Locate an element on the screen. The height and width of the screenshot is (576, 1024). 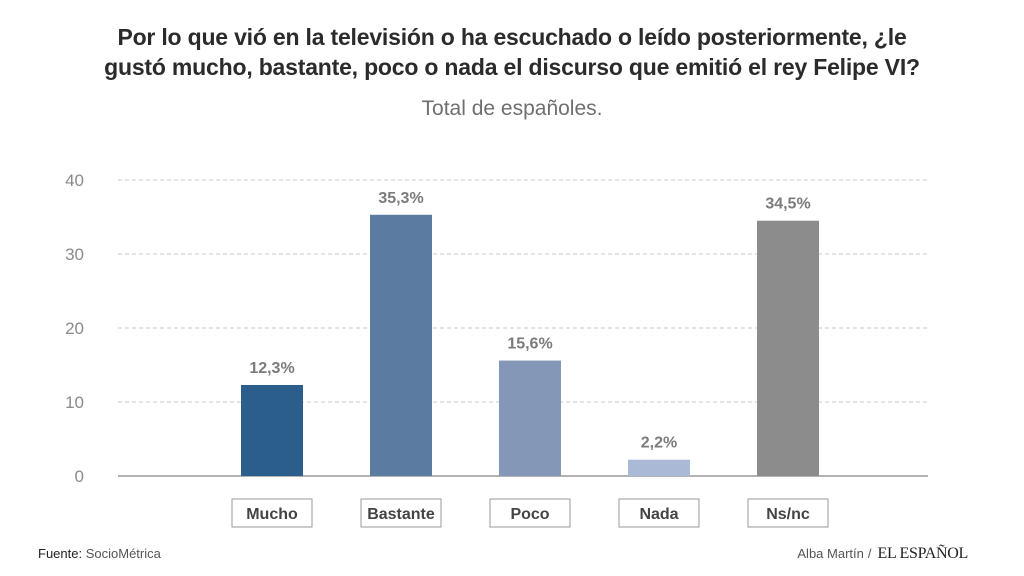
category-label: Nada is located at coordinates (658, 514).